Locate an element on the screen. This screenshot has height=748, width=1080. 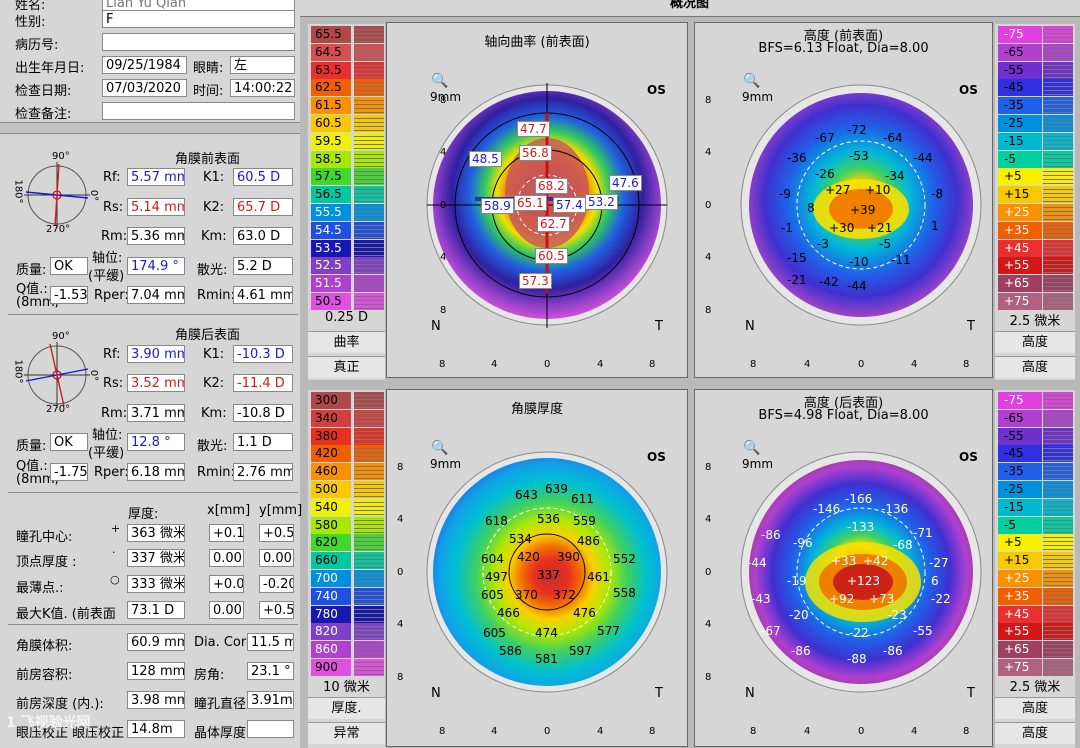
chamber-vol-field: 128 mm^ is located at coordinates (156, 671).